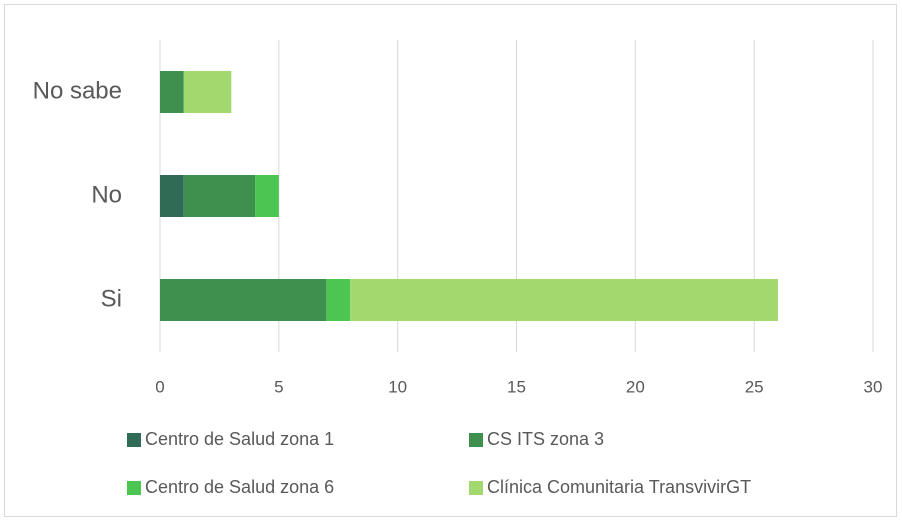 This screenshot has width=902, height=526. Describe the element at coordinates (106, 194) in the screenshot. I see `y-tick-label: No` at that location.